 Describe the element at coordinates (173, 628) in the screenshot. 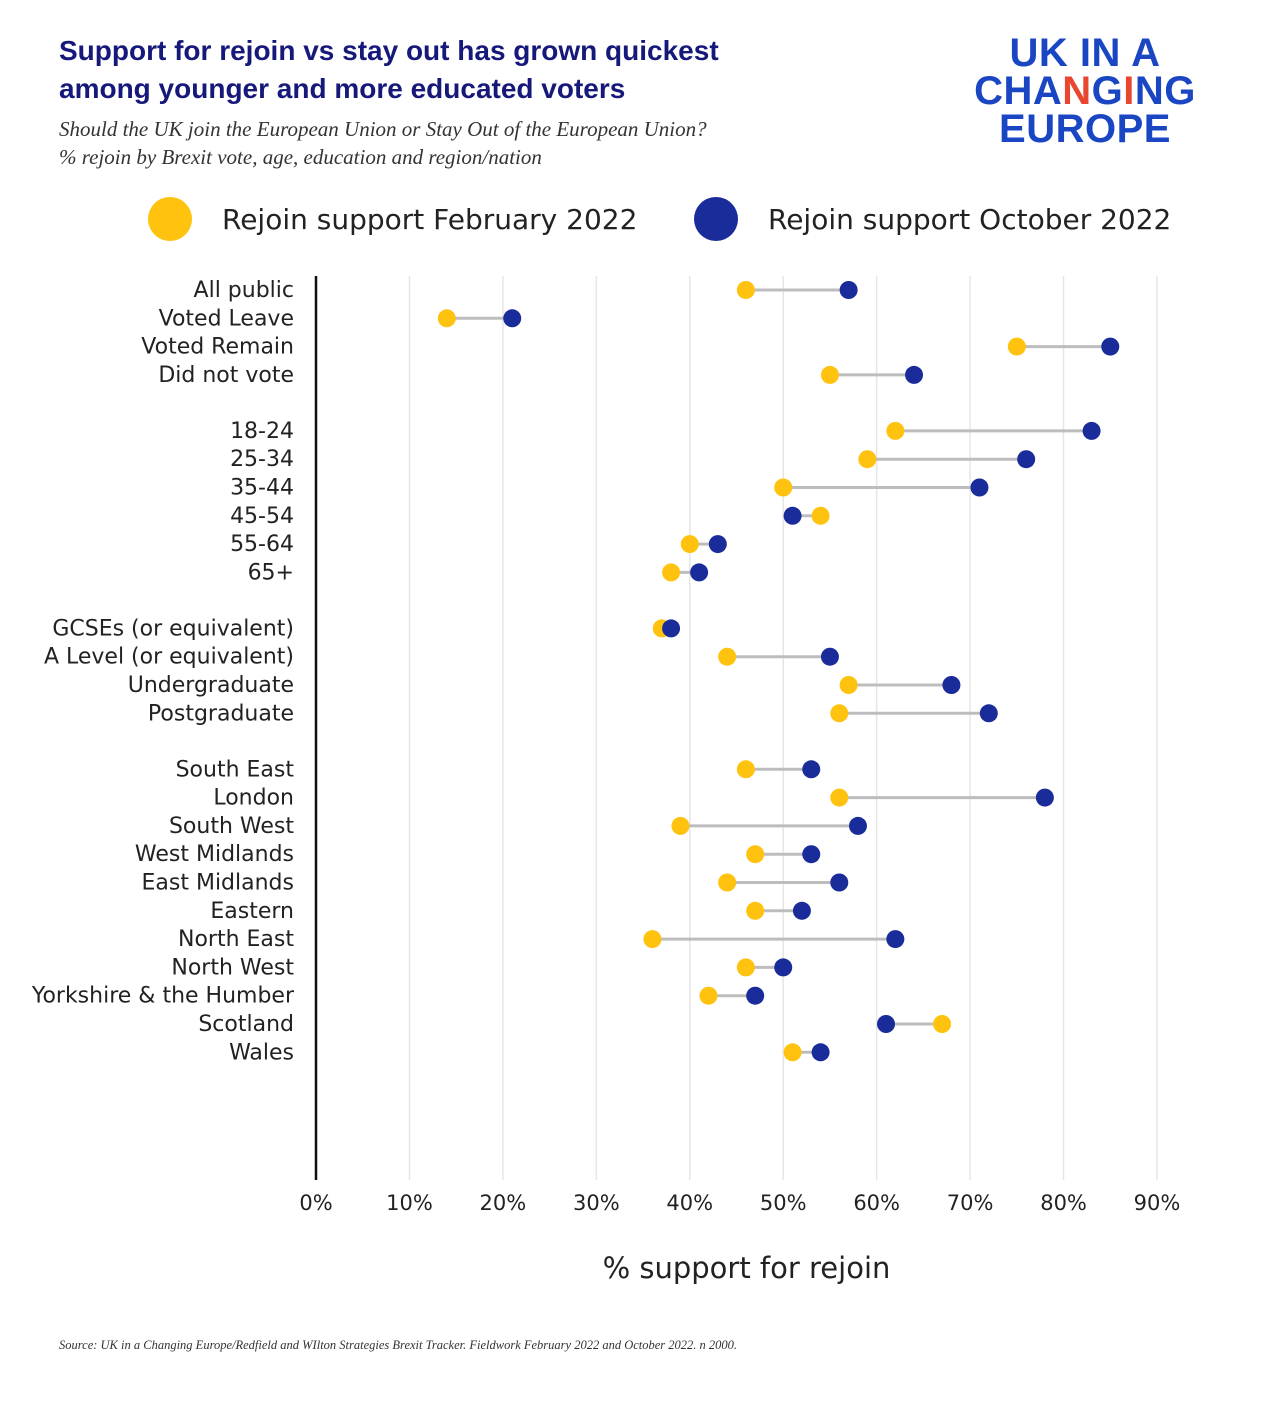

I see `row-label: GCSEs (or equivalent)` at that location.